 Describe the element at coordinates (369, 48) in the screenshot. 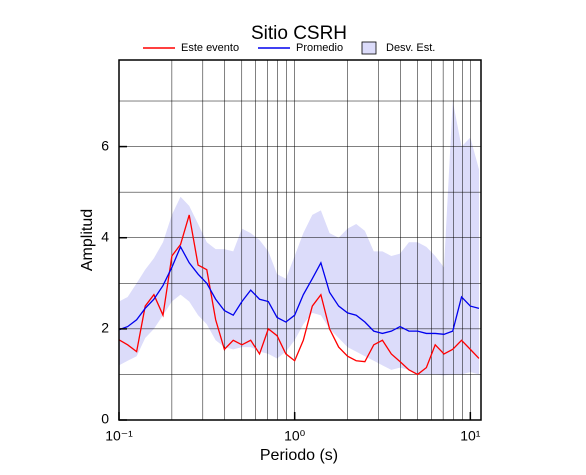

I see `legend-swatch` at that location.